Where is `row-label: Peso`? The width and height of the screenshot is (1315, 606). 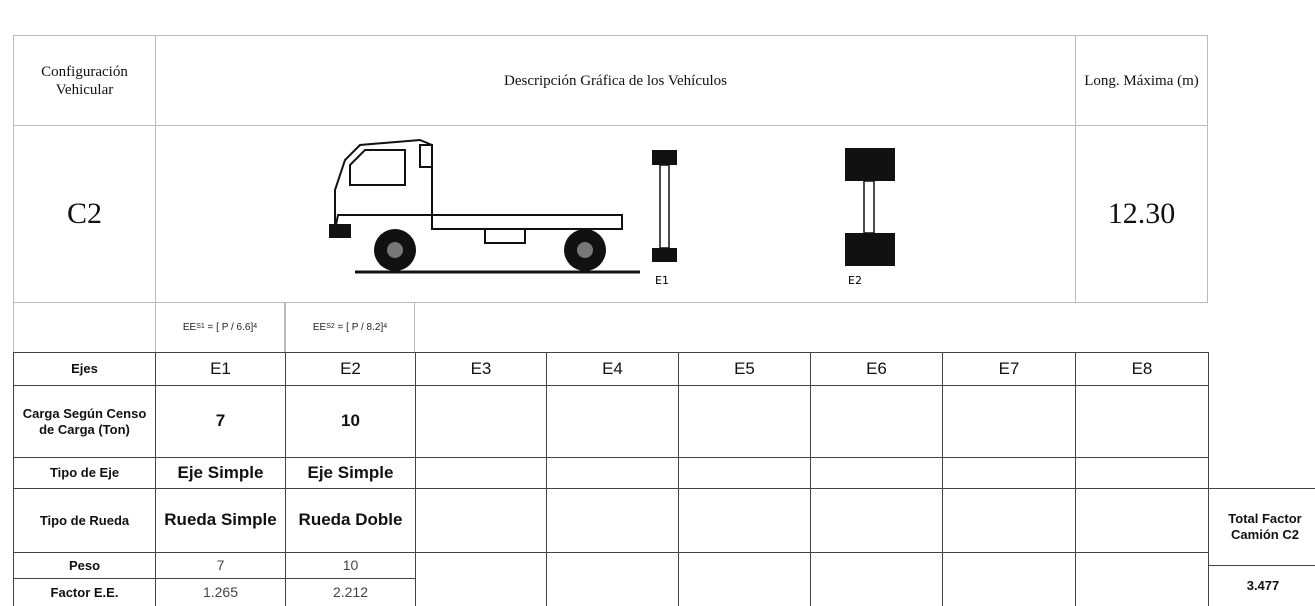
row-label: Peso is located at coordinates (84, 565).